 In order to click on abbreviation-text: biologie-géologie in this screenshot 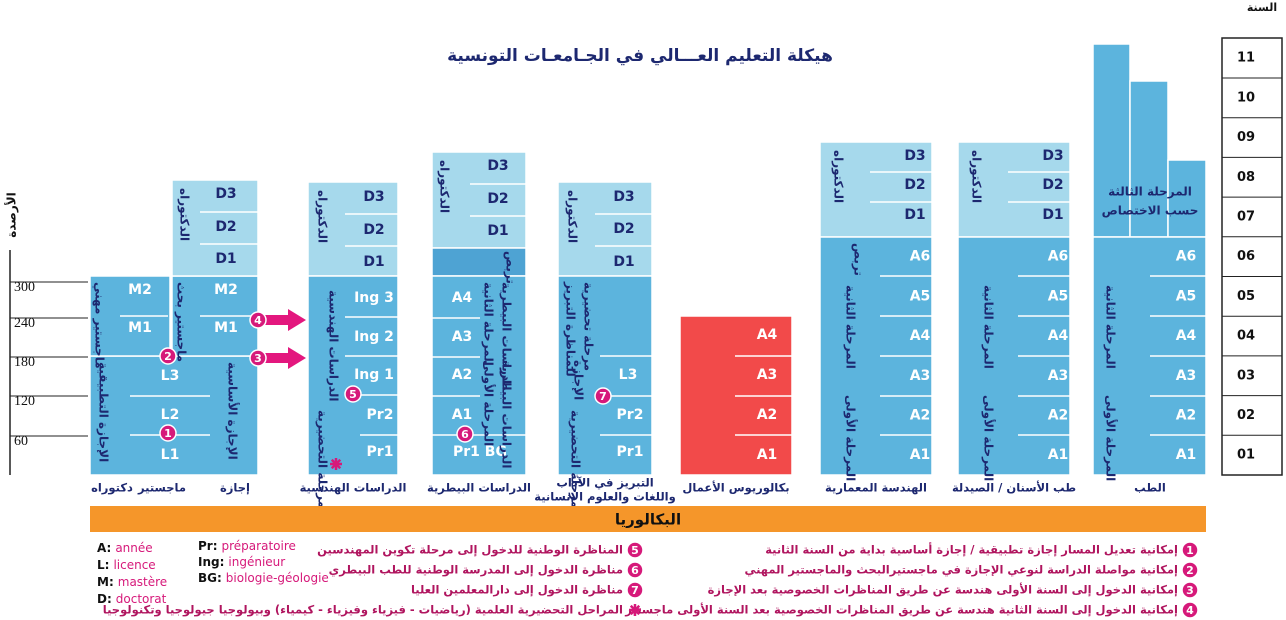, I will do `click(277, 578)`.